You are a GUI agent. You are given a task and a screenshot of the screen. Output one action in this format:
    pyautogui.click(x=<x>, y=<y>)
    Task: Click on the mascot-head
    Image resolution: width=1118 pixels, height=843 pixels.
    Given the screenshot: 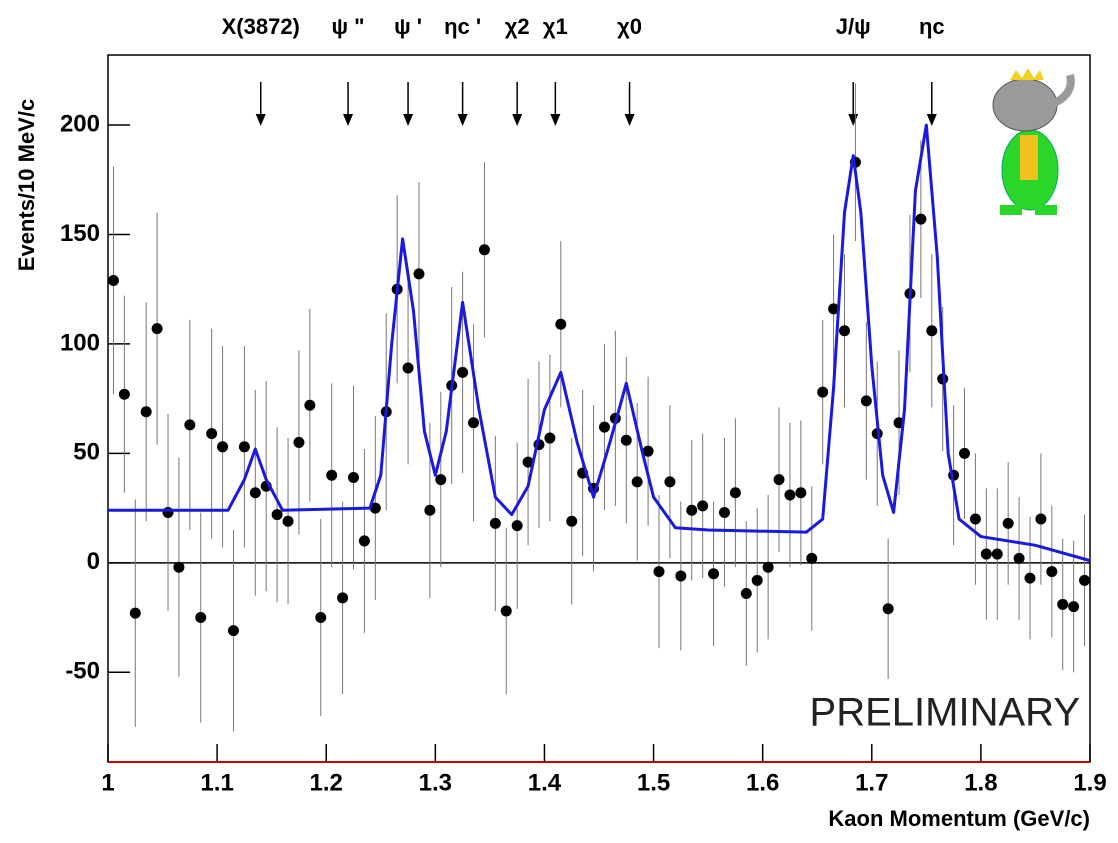 What is the action you would take?
    pyautogui.click(x=1025, y=105)
    